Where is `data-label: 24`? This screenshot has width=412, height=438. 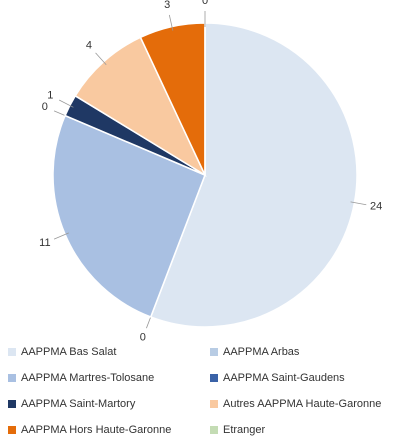
data-label: 24 is located at coordinates (376, 207).